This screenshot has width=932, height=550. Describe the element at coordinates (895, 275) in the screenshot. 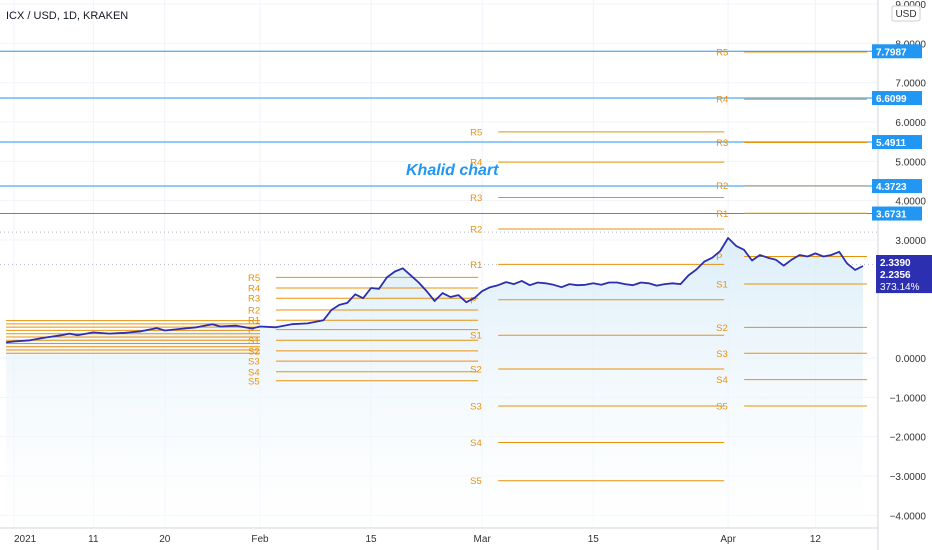

I see `last-price-value: 2.2356` at that location.